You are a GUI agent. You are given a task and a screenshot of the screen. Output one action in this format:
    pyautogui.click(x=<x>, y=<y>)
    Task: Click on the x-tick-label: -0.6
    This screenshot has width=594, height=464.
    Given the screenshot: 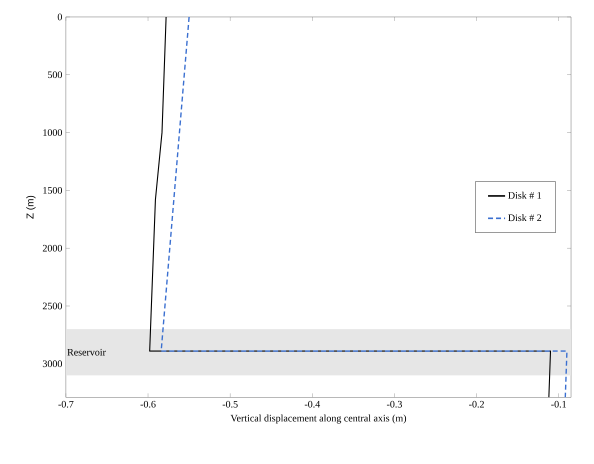 What is the action you would take?
    pyautogui.click(x=148, y=404)
    